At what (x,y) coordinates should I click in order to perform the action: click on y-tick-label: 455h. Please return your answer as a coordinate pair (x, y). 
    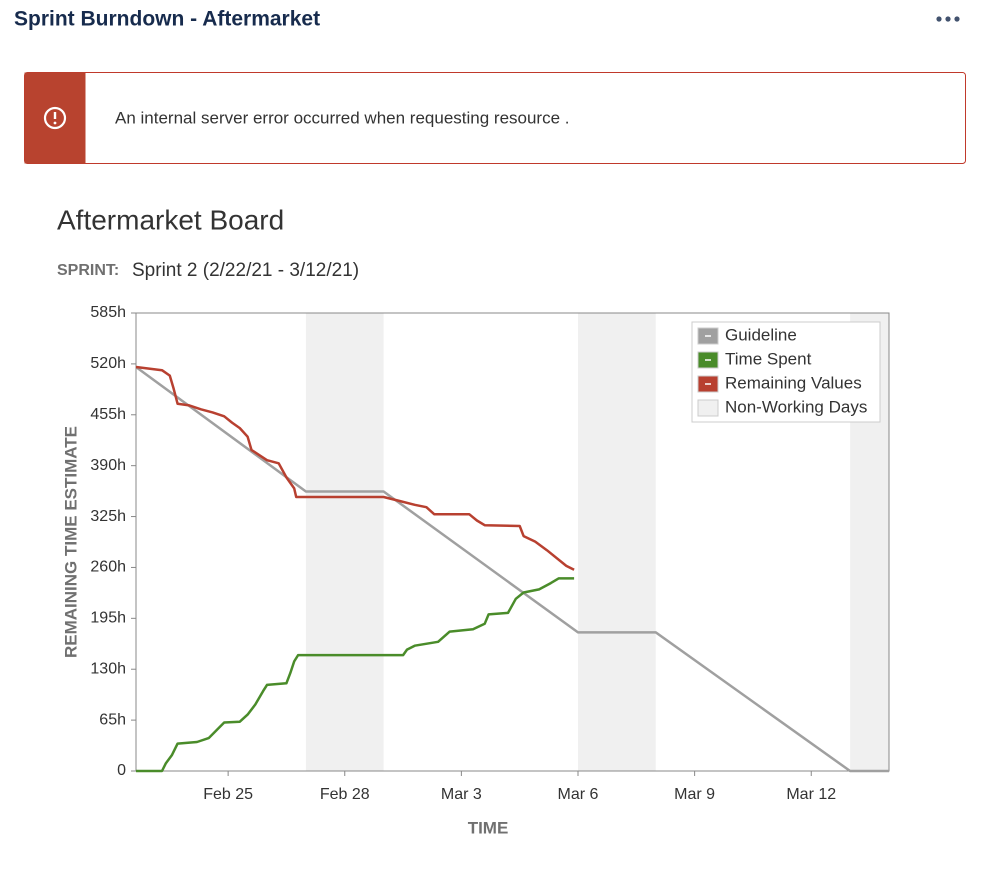
    Looking at the image, I should click on (108, 414).